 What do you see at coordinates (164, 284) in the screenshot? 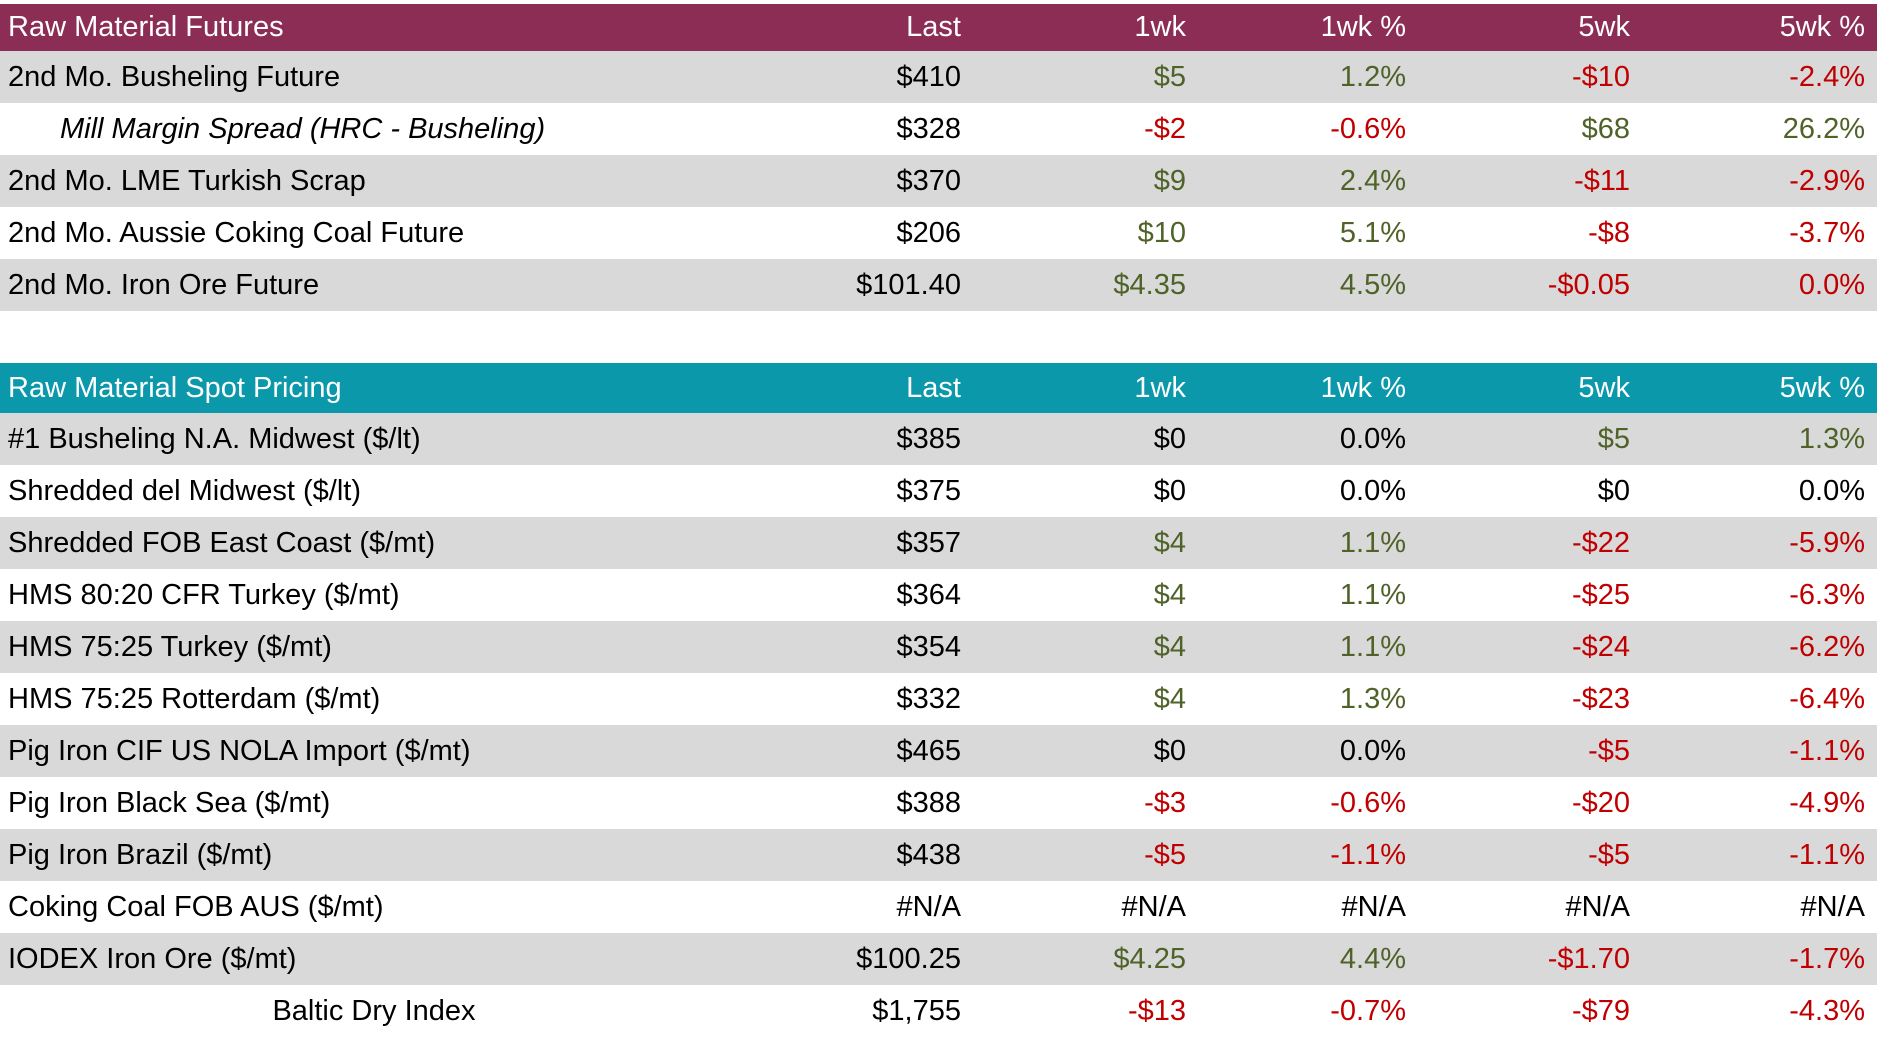
I see `row-label: 2nd Mo. Iron Ore Future` at bounding box center [164, 284].